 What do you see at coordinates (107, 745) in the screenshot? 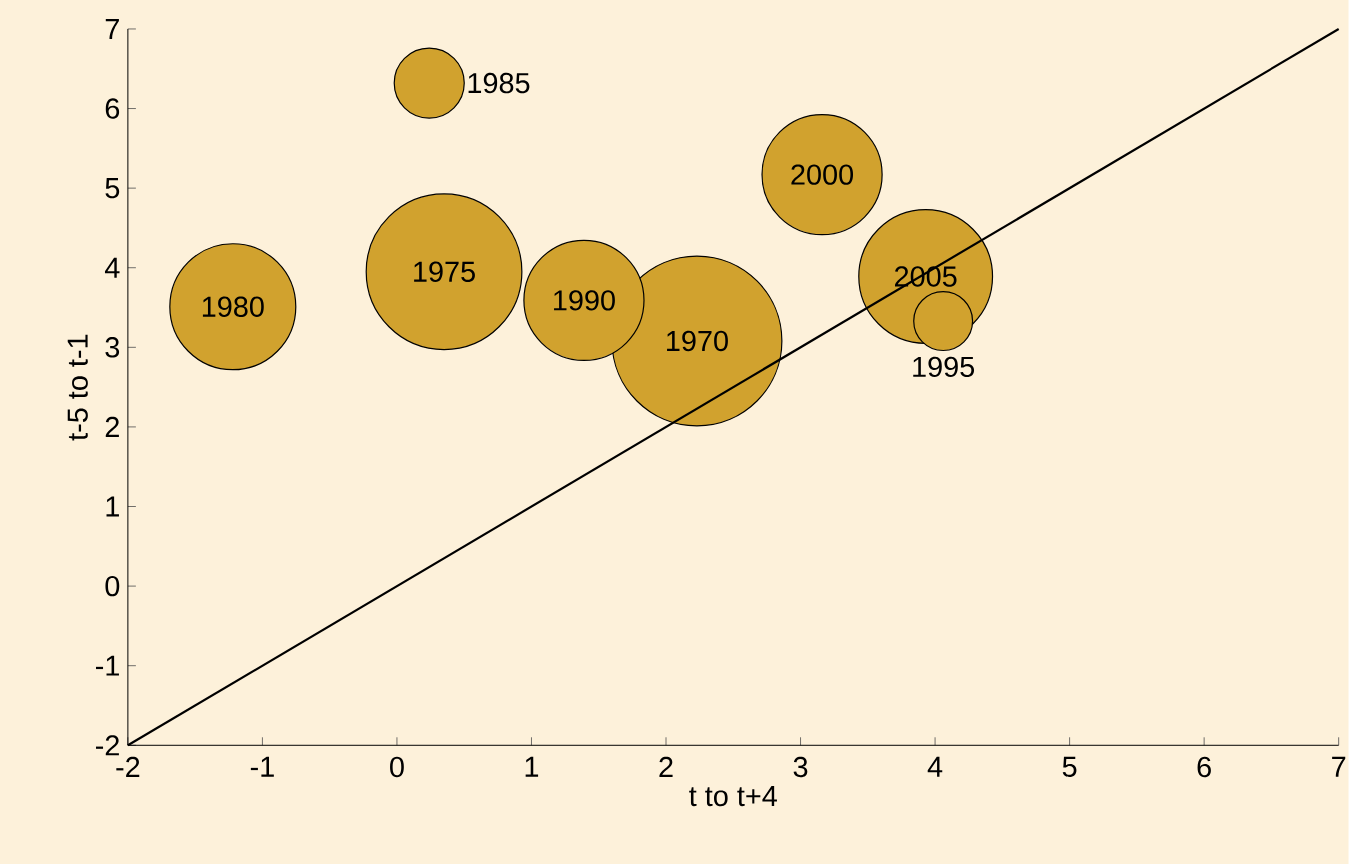
I see `y-tick-label: -2` at bounding box center [107, 745].